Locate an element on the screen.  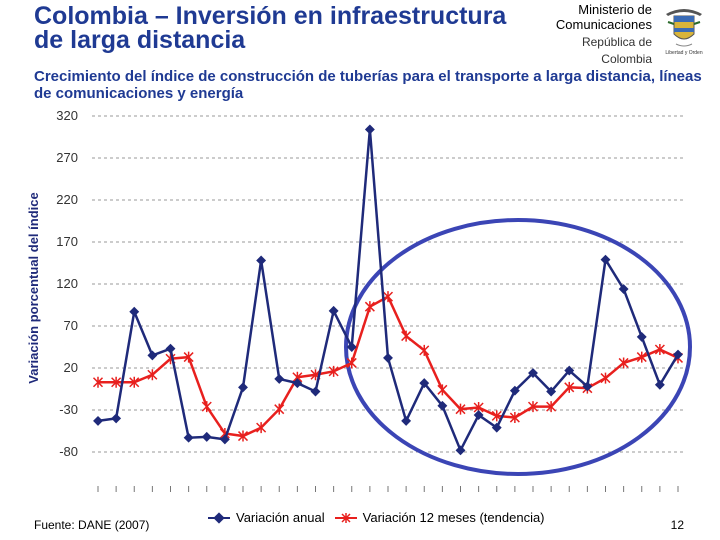
legend-item-annual: Variación anual is located at coordinates (266, 517).